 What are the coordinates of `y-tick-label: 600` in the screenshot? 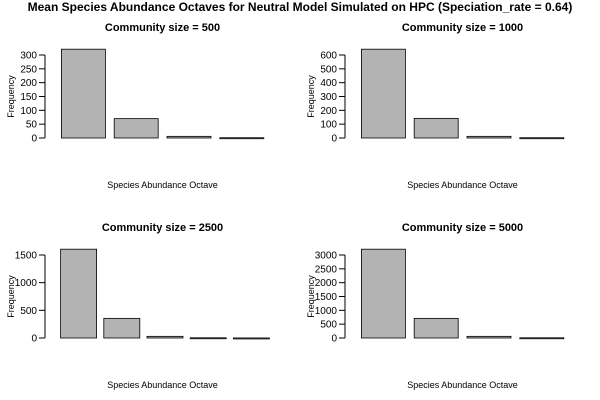 It's located at (328, 56).